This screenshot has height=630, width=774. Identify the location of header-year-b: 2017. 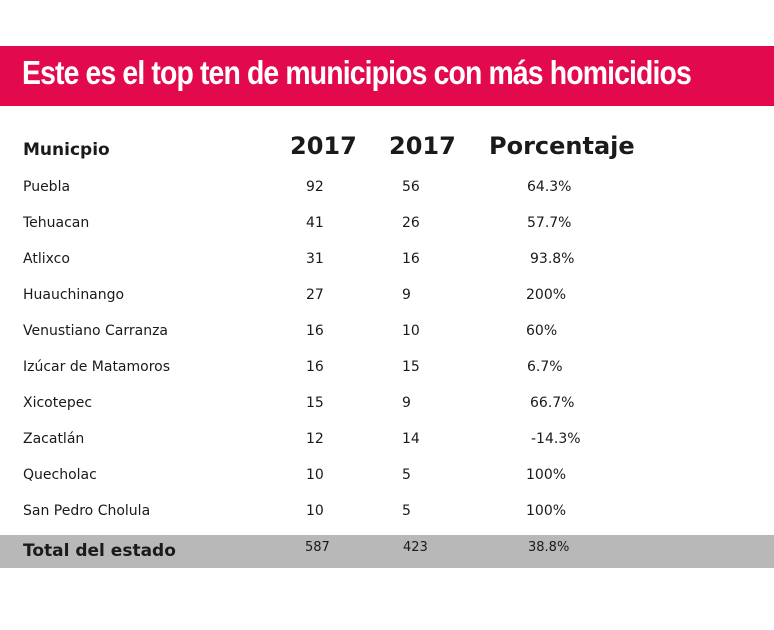
(422, 146).